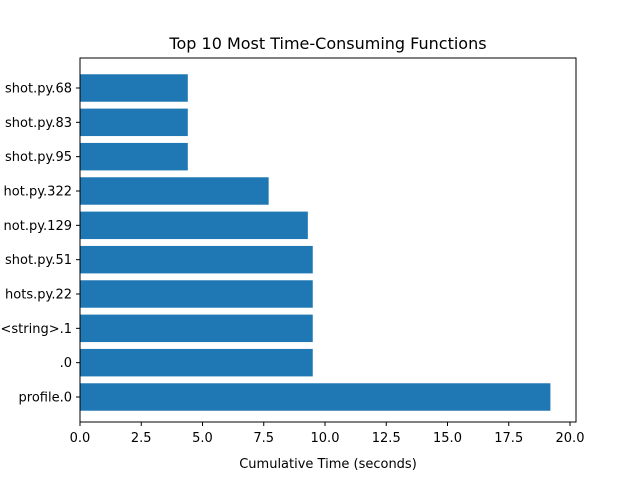 This screenshot has width=640, height=484. I want to click on x-tick-label: 2.5, so click(141, 438).